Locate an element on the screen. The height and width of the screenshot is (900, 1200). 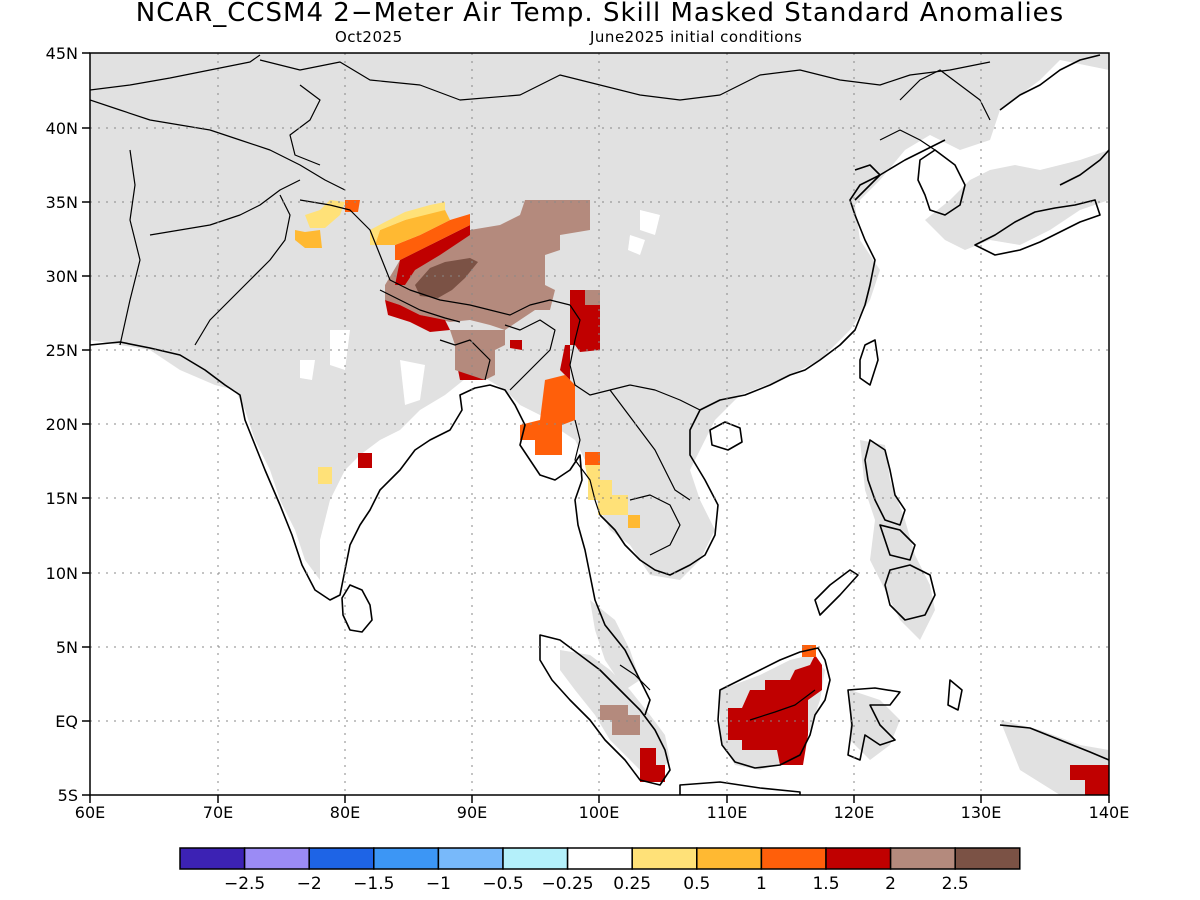
border-afghan-pak is located at coordinates (225, 207).